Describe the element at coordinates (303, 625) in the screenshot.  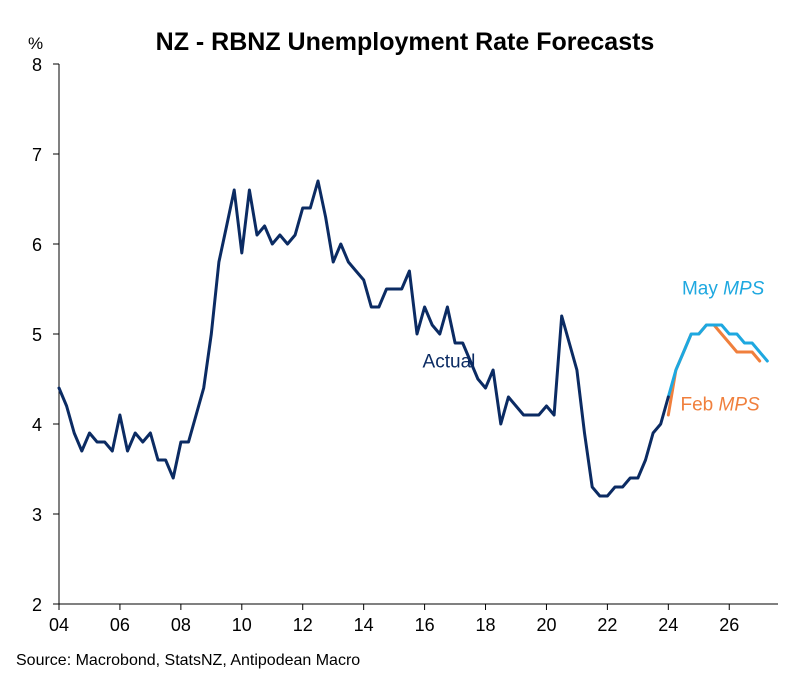
I see `x-tick-label: 12` at that location.